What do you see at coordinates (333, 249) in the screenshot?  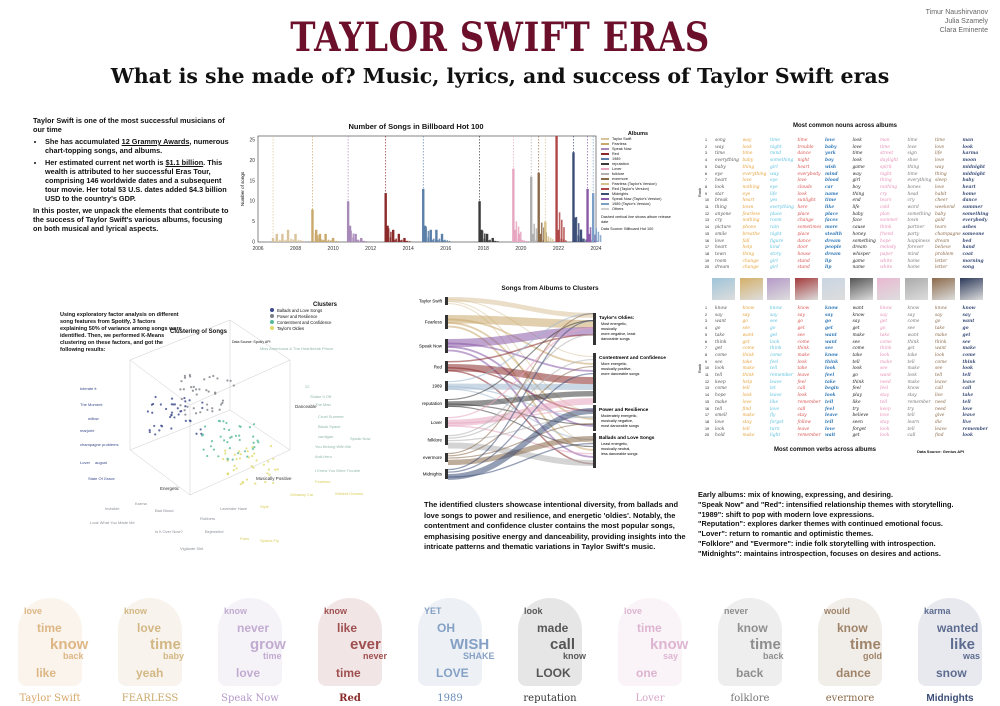 I see `x-tick-label: 2010` at bounding box center [333, 249].